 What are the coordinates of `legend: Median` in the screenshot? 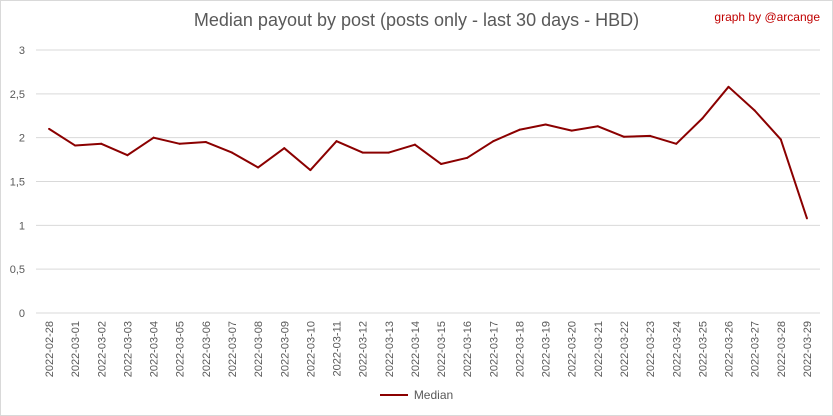 It's located at (416, 395).